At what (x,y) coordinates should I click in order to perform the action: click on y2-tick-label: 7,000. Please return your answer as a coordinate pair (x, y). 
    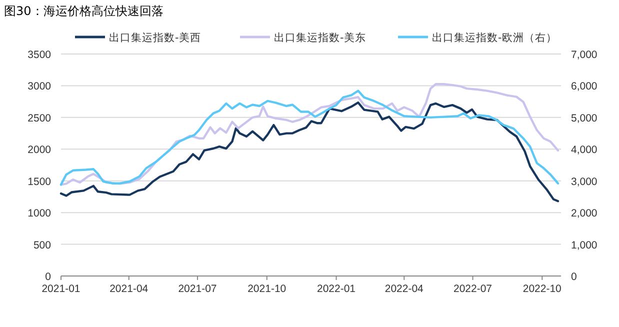
    Looking at the image, I should click on (584, 55).